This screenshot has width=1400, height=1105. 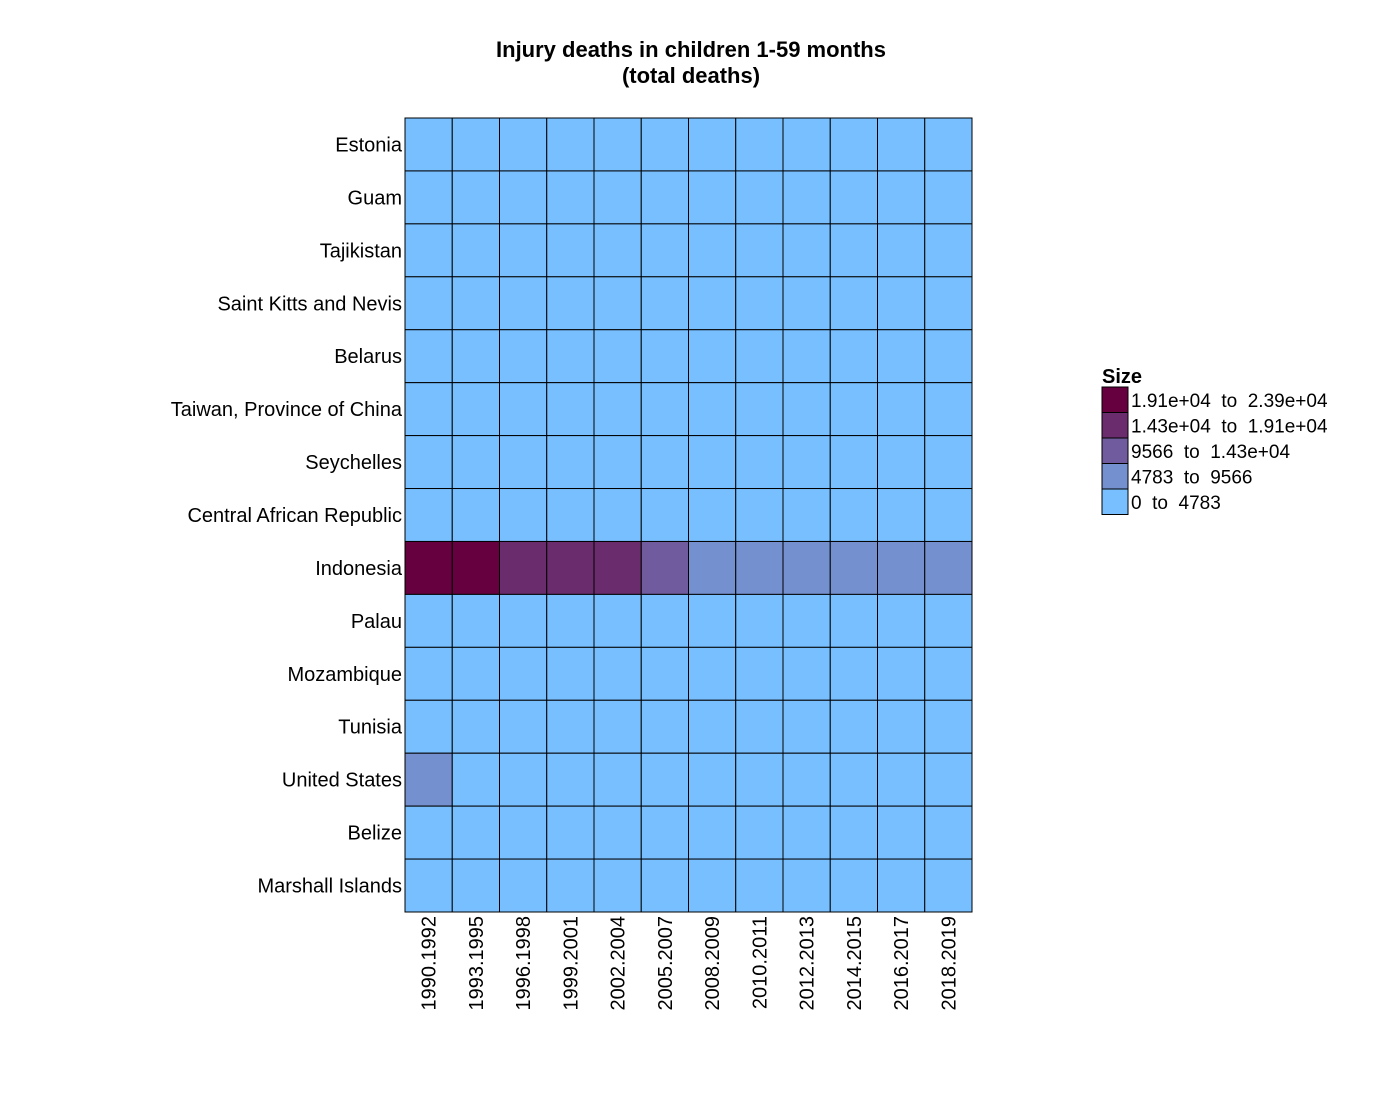 What do you see at coordinates (1210, 452) in the screenshot?
I see `legend-label: 9566 to 1.43e+04` at bounding box center [1210, 452].